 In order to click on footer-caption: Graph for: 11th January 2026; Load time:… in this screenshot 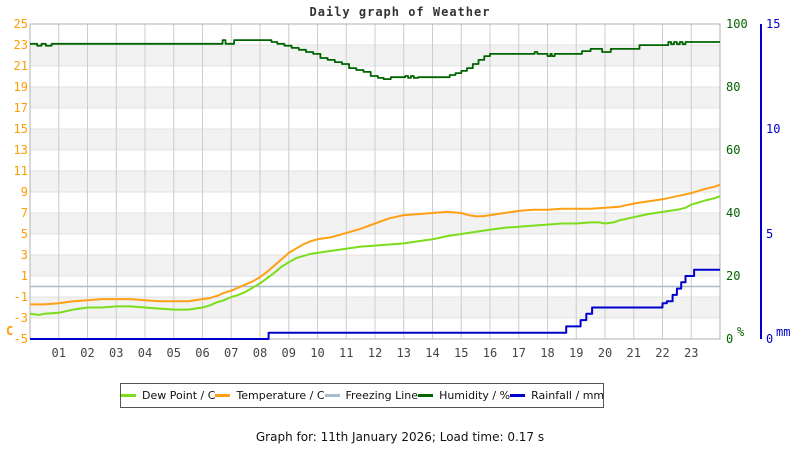, I will do `click(400, 437)`.